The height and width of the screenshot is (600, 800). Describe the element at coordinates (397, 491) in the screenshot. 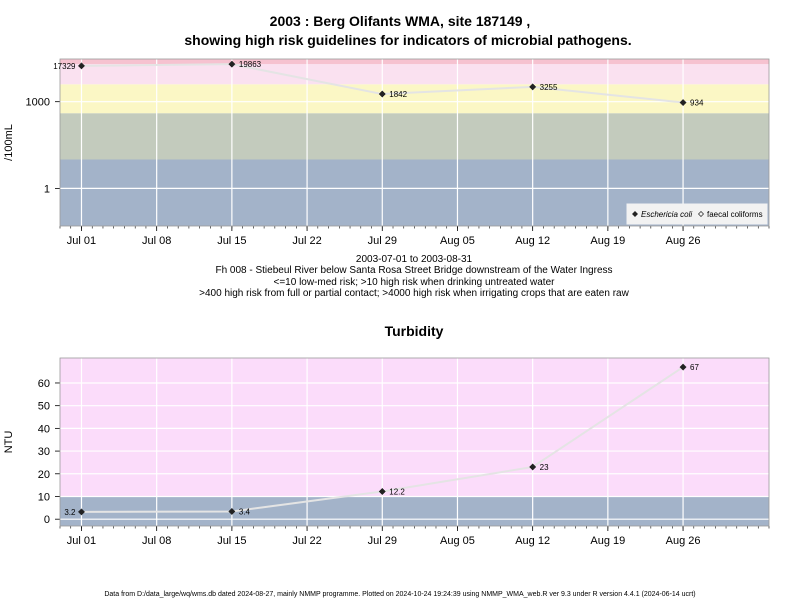

I see `data-label: 12.2` at that location.